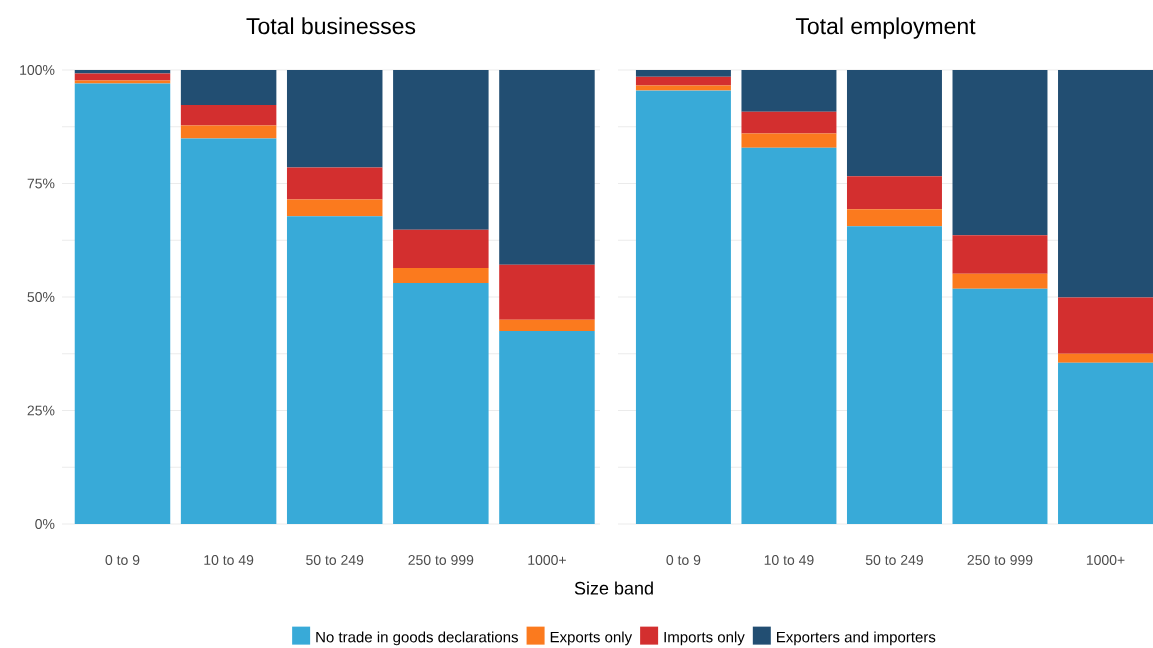 This screenshot has width=1153, height=648. Describe the element at coordinates (37, 70) in the screenshot. I see `y-tick-label: 100%` at that location.